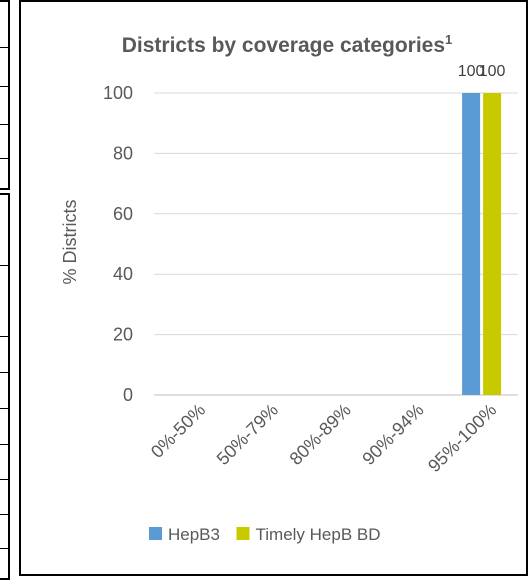 The width and height of the screenshot is (528, 580). I want to click on y-axis-label: % Districts, so click(70, 242).